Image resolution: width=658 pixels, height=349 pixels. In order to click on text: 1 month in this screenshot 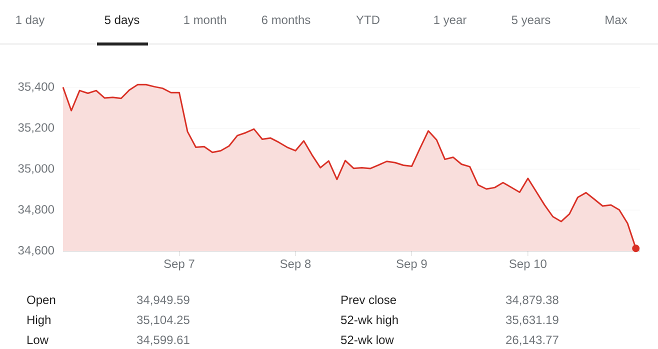, I will do `click(205, 19)`.